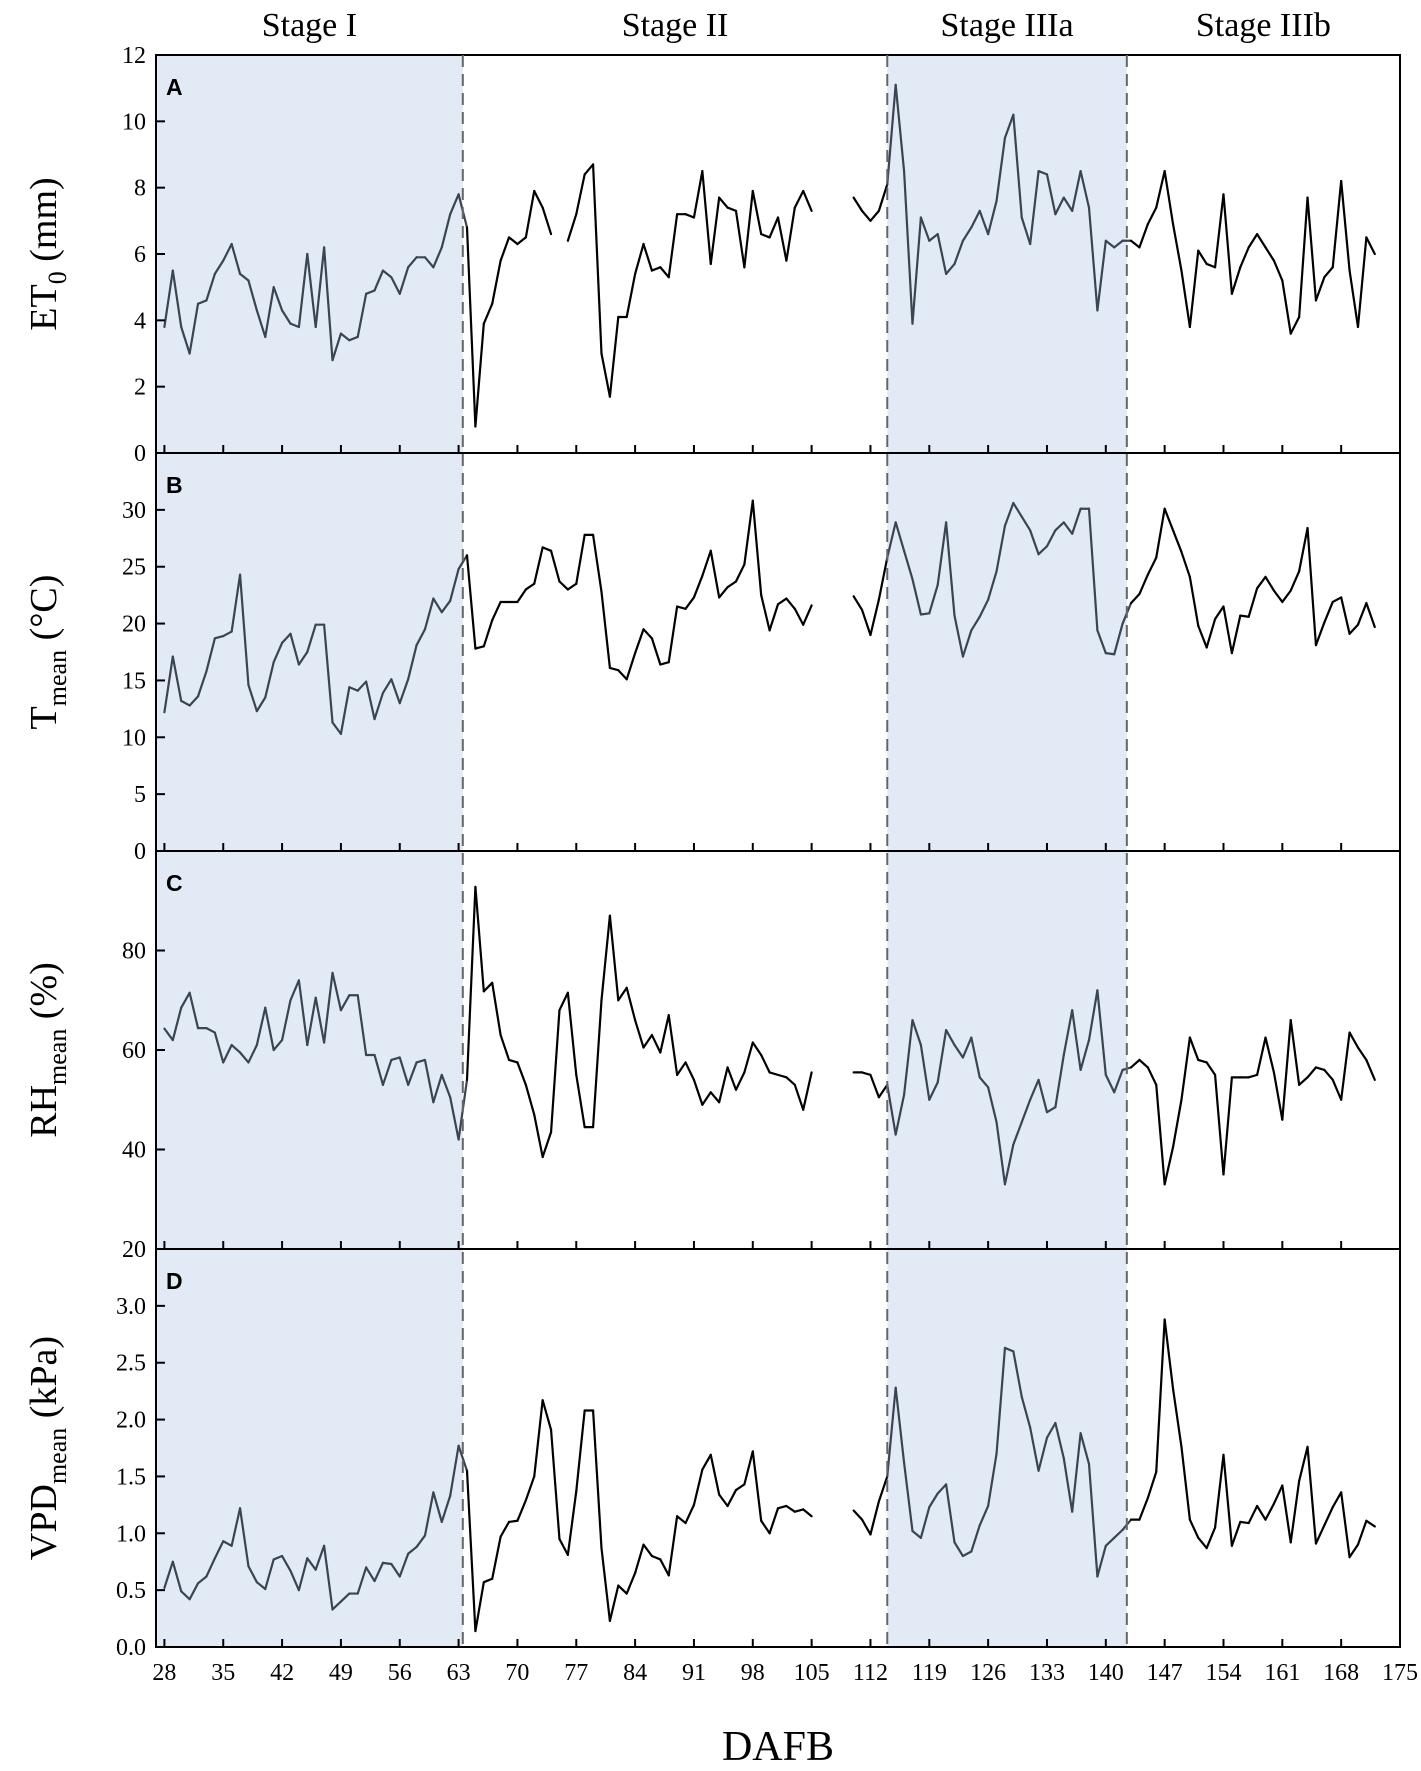 The width and height of the screenshot is (1421, 1771). What do you see at coordinates (134, 1250) in the screenshot?
I see `y-tick-label: 20` at bounding box center [134, 1250].